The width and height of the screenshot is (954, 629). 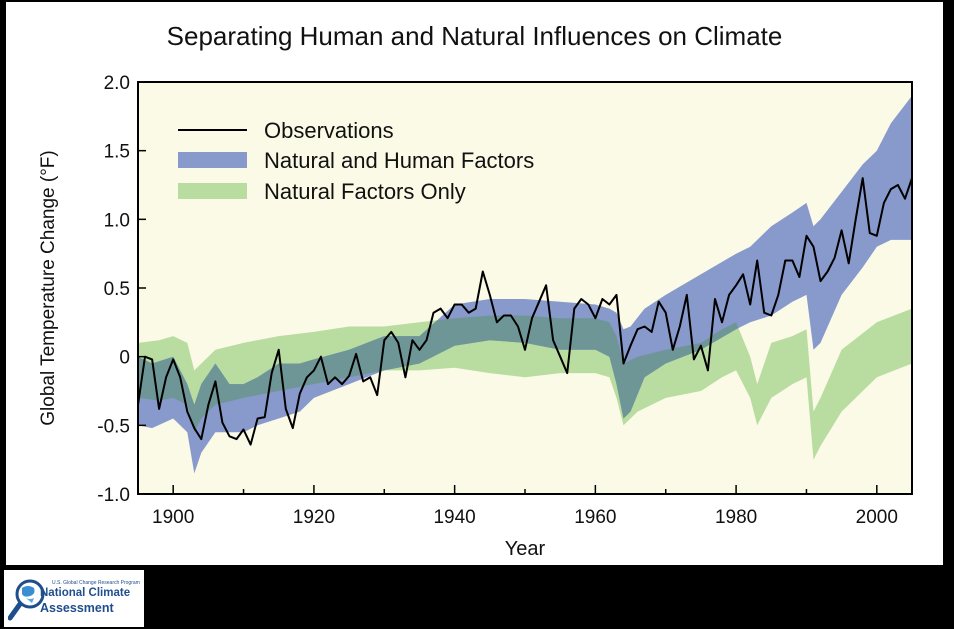 What do you see at coordinates (85, 593) in the screenshot?
I see `logo-title-line1: National Climate` at bounding box center [85, 593].